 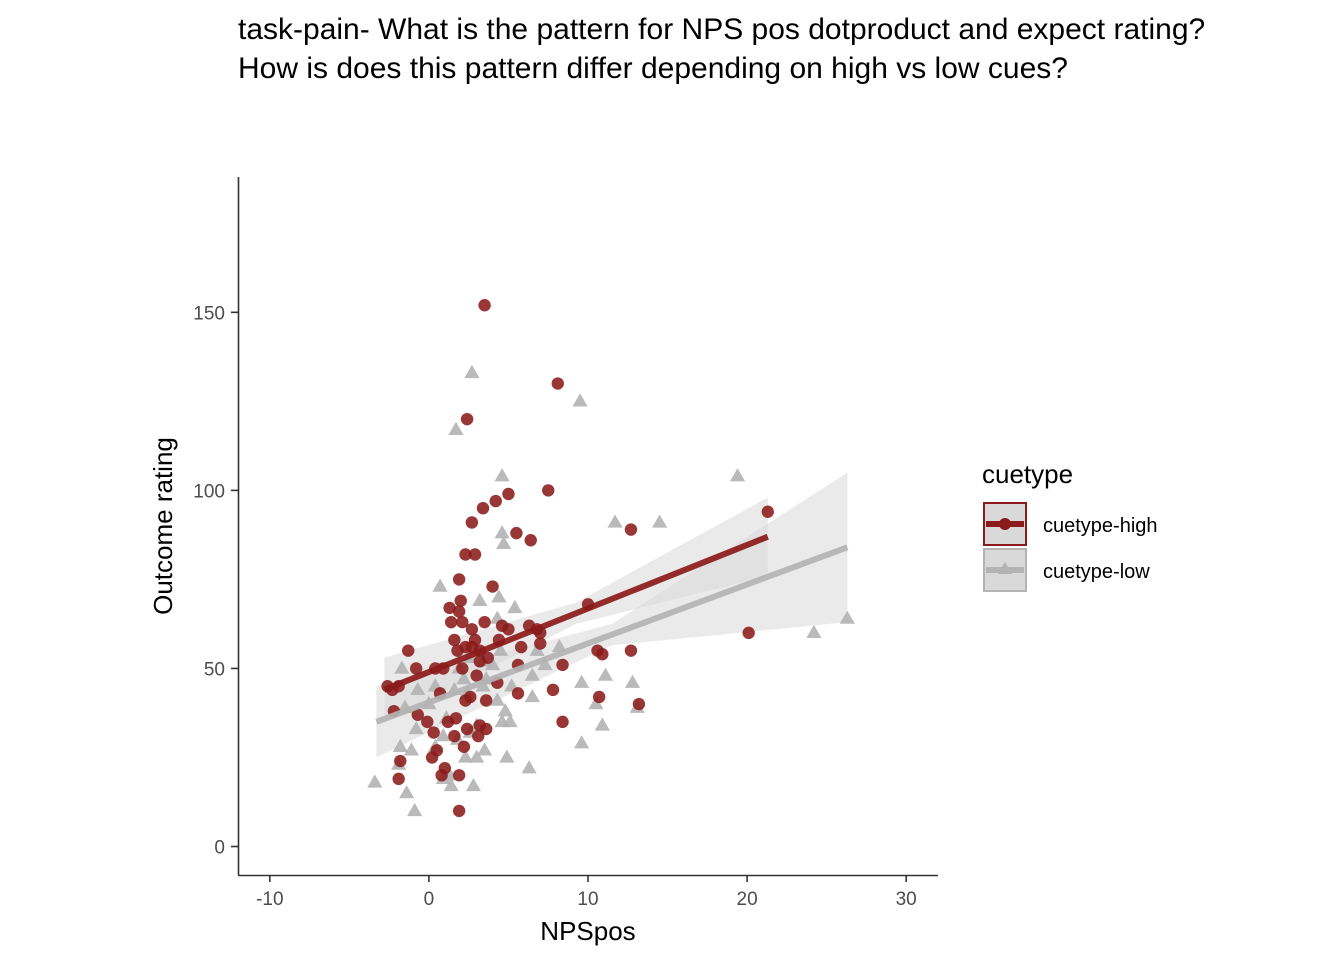 What do you see at coordinates (1027, 474) in the screenshot?
I see `legend-title: cuetype` at bounding box center [1027, 474].